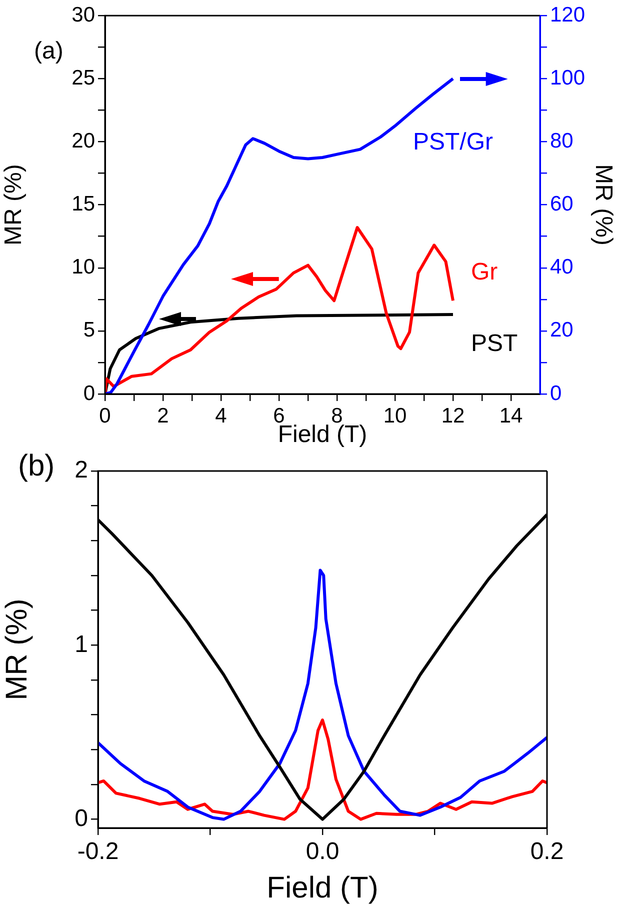 The height and width of the screenshot is (907, 617). Describe the element at coordinates (568, 14) in the screenshot. I see `y2-tick-label: 120` at that location.